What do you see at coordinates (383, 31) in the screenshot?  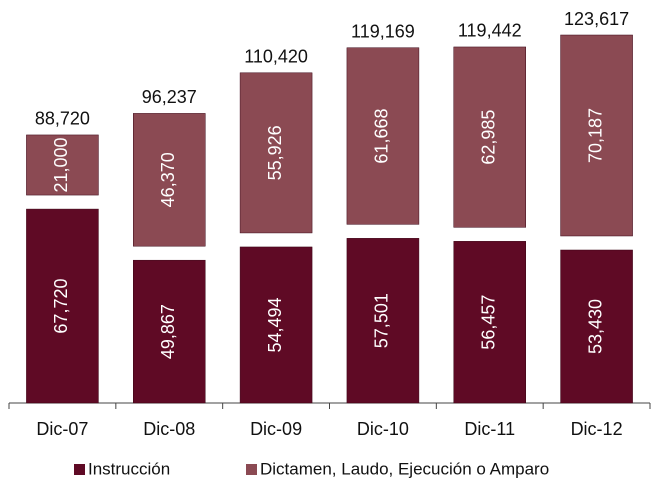 I see `total-label: 119,169` at bounding box center [383, 31].